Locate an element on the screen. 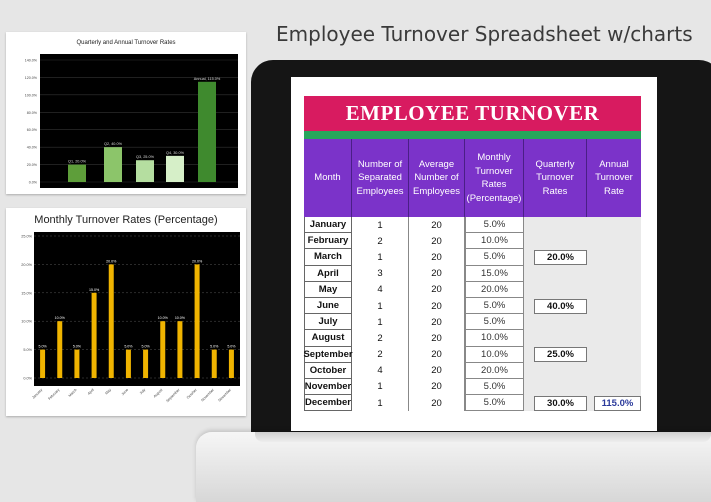 The width and height of the screenshot is (711, 502). month-cell: February is located at coordinates (328, 241).